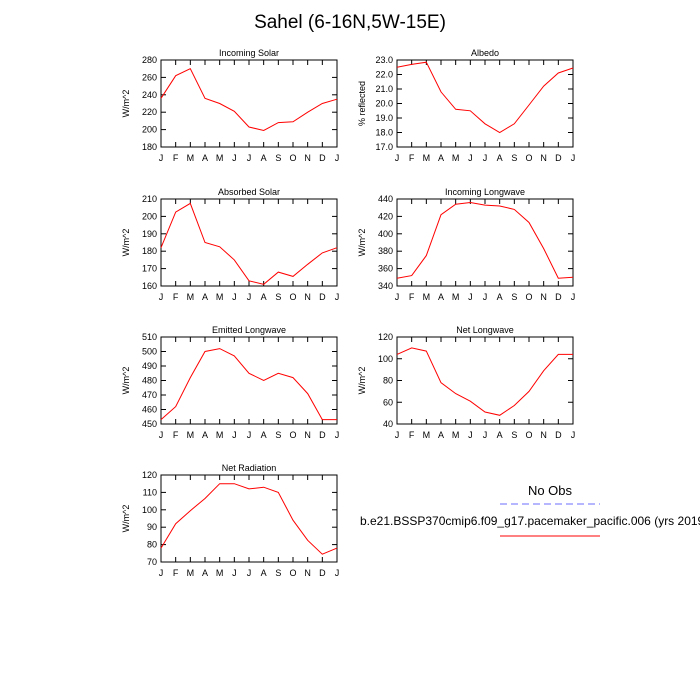 The width and height of the screenshot is (700, 700). What do you see at coordinates (350, 22) in the screenshot?
I see `page-title: Sahel (6-16N,5W-15E)` at bounding box center [350, 22].